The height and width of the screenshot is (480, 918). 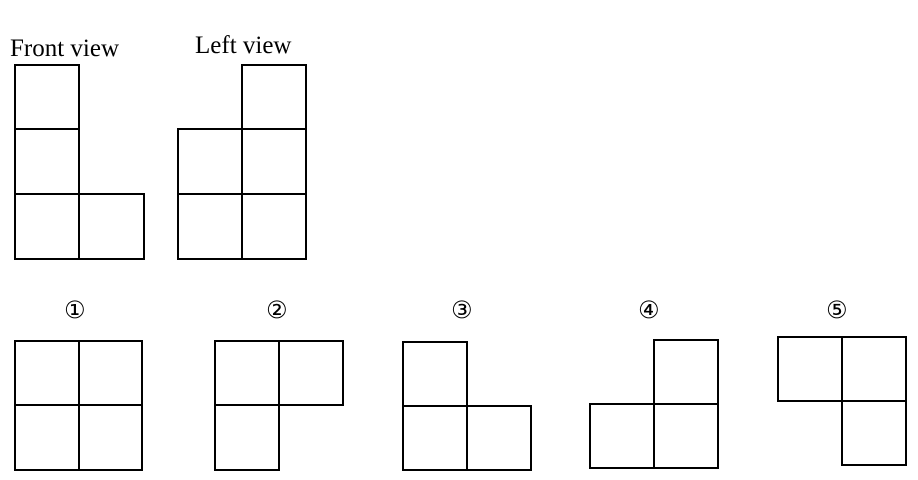 I want to click on option-4-label: ④, so click(x=649, y=310).